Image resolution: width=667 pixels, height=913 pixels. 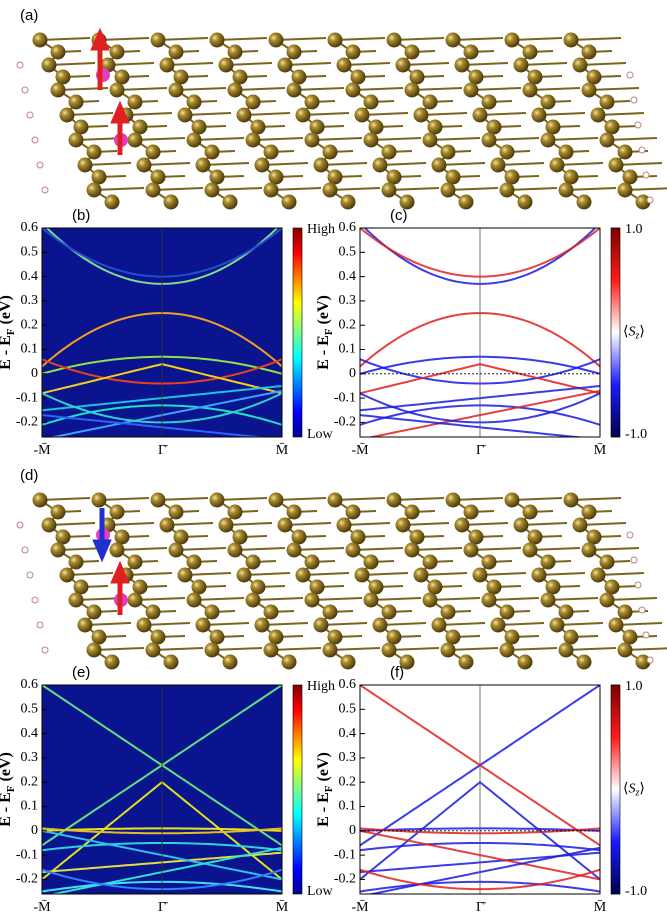 I want to click on colorbar-title: ⟨Sz⟩, so click(x=634, y=333).